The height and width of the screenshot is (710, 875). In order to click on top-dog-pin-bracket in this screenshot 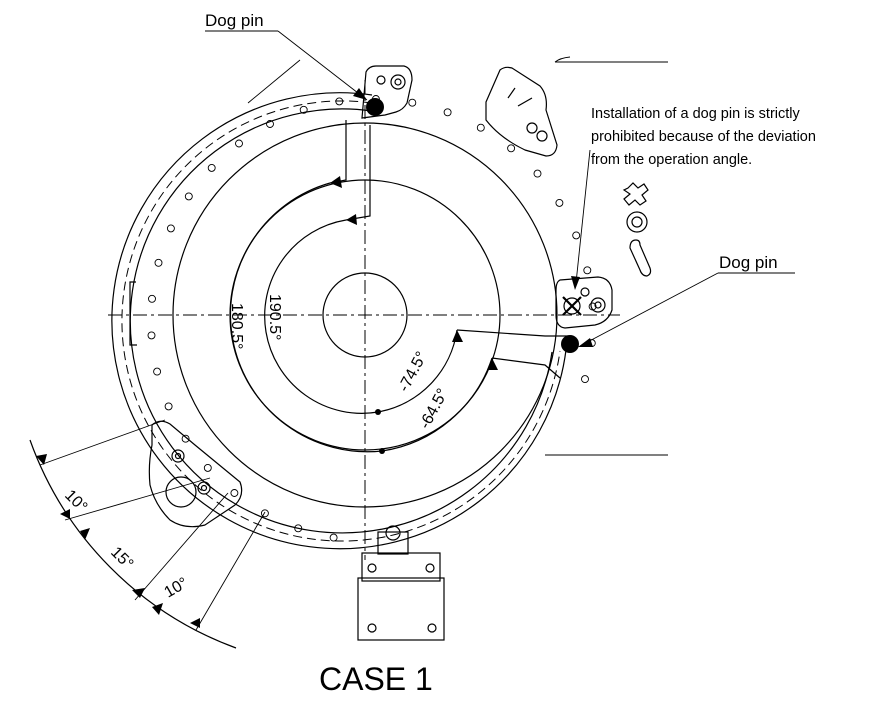, I will do `click(387, 92)`.